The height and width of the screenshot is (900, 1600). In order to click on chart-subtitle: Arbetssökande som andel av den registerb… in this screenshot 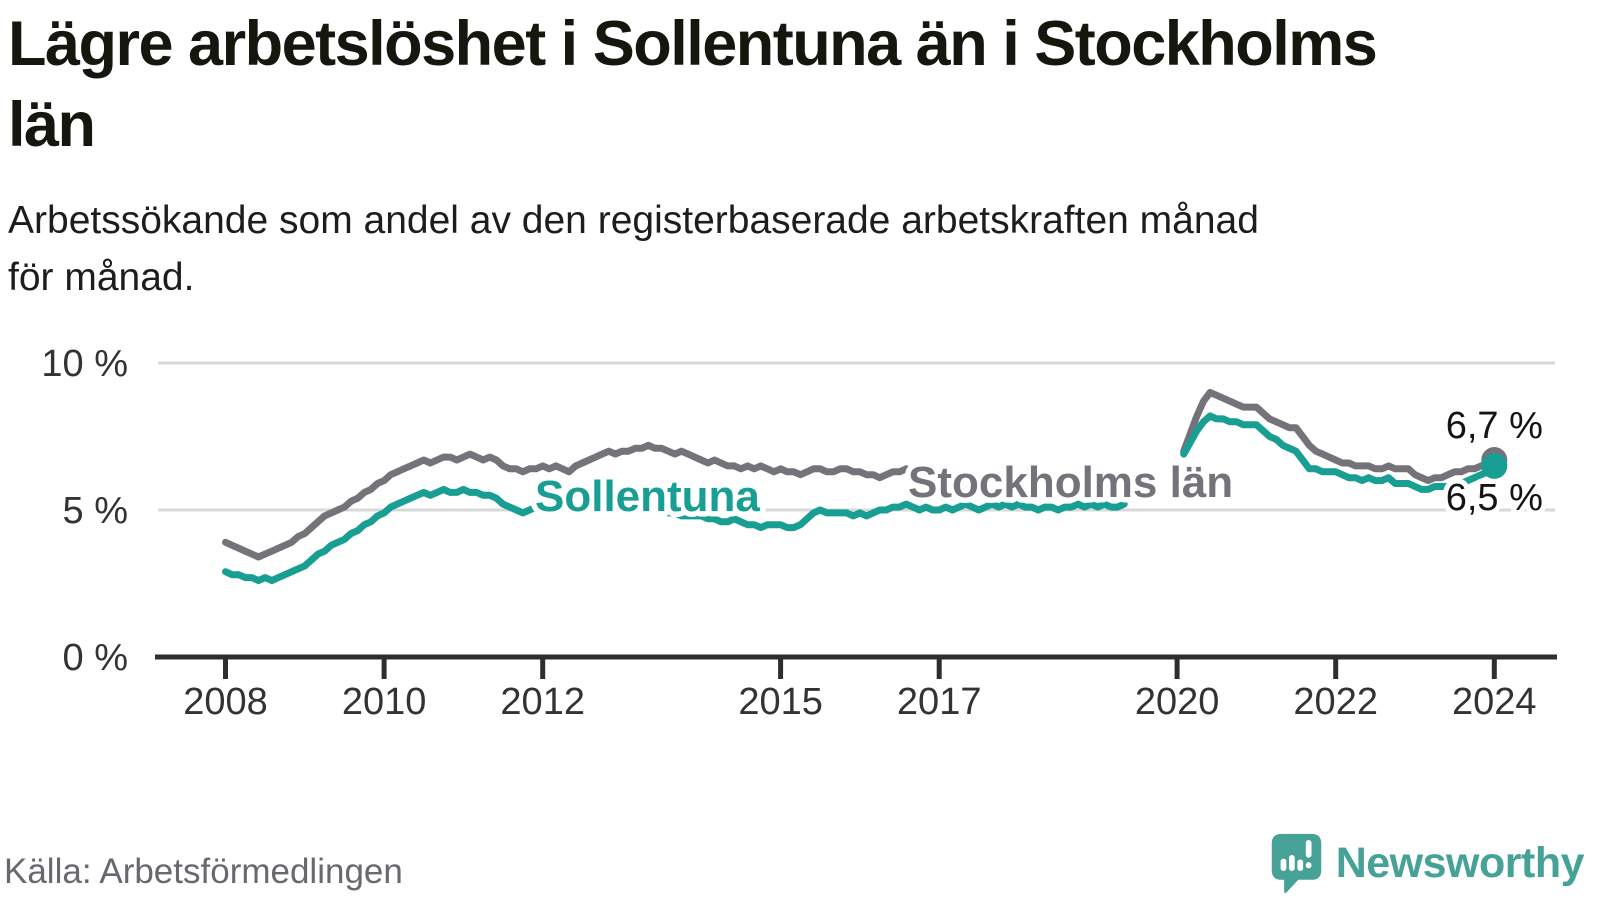, I will do `click(633, 249)`.